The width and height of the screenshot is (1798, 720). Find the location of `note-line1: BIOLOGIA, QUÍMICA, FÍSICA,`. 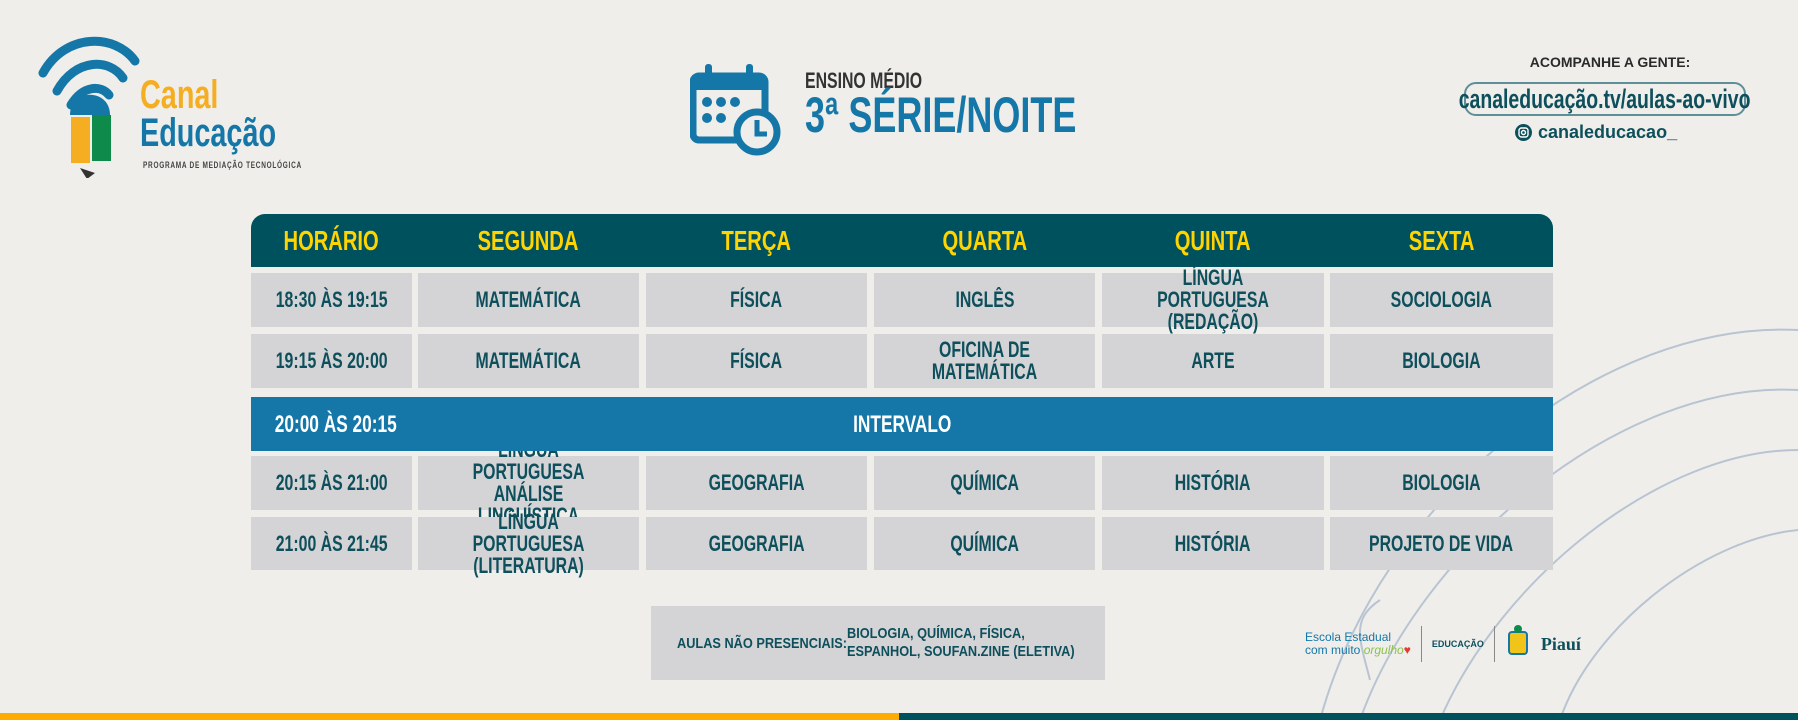

note-line1: BIOLOGIA, QUÍMICA, FÍSICA, is located at coordinates (936, 633).